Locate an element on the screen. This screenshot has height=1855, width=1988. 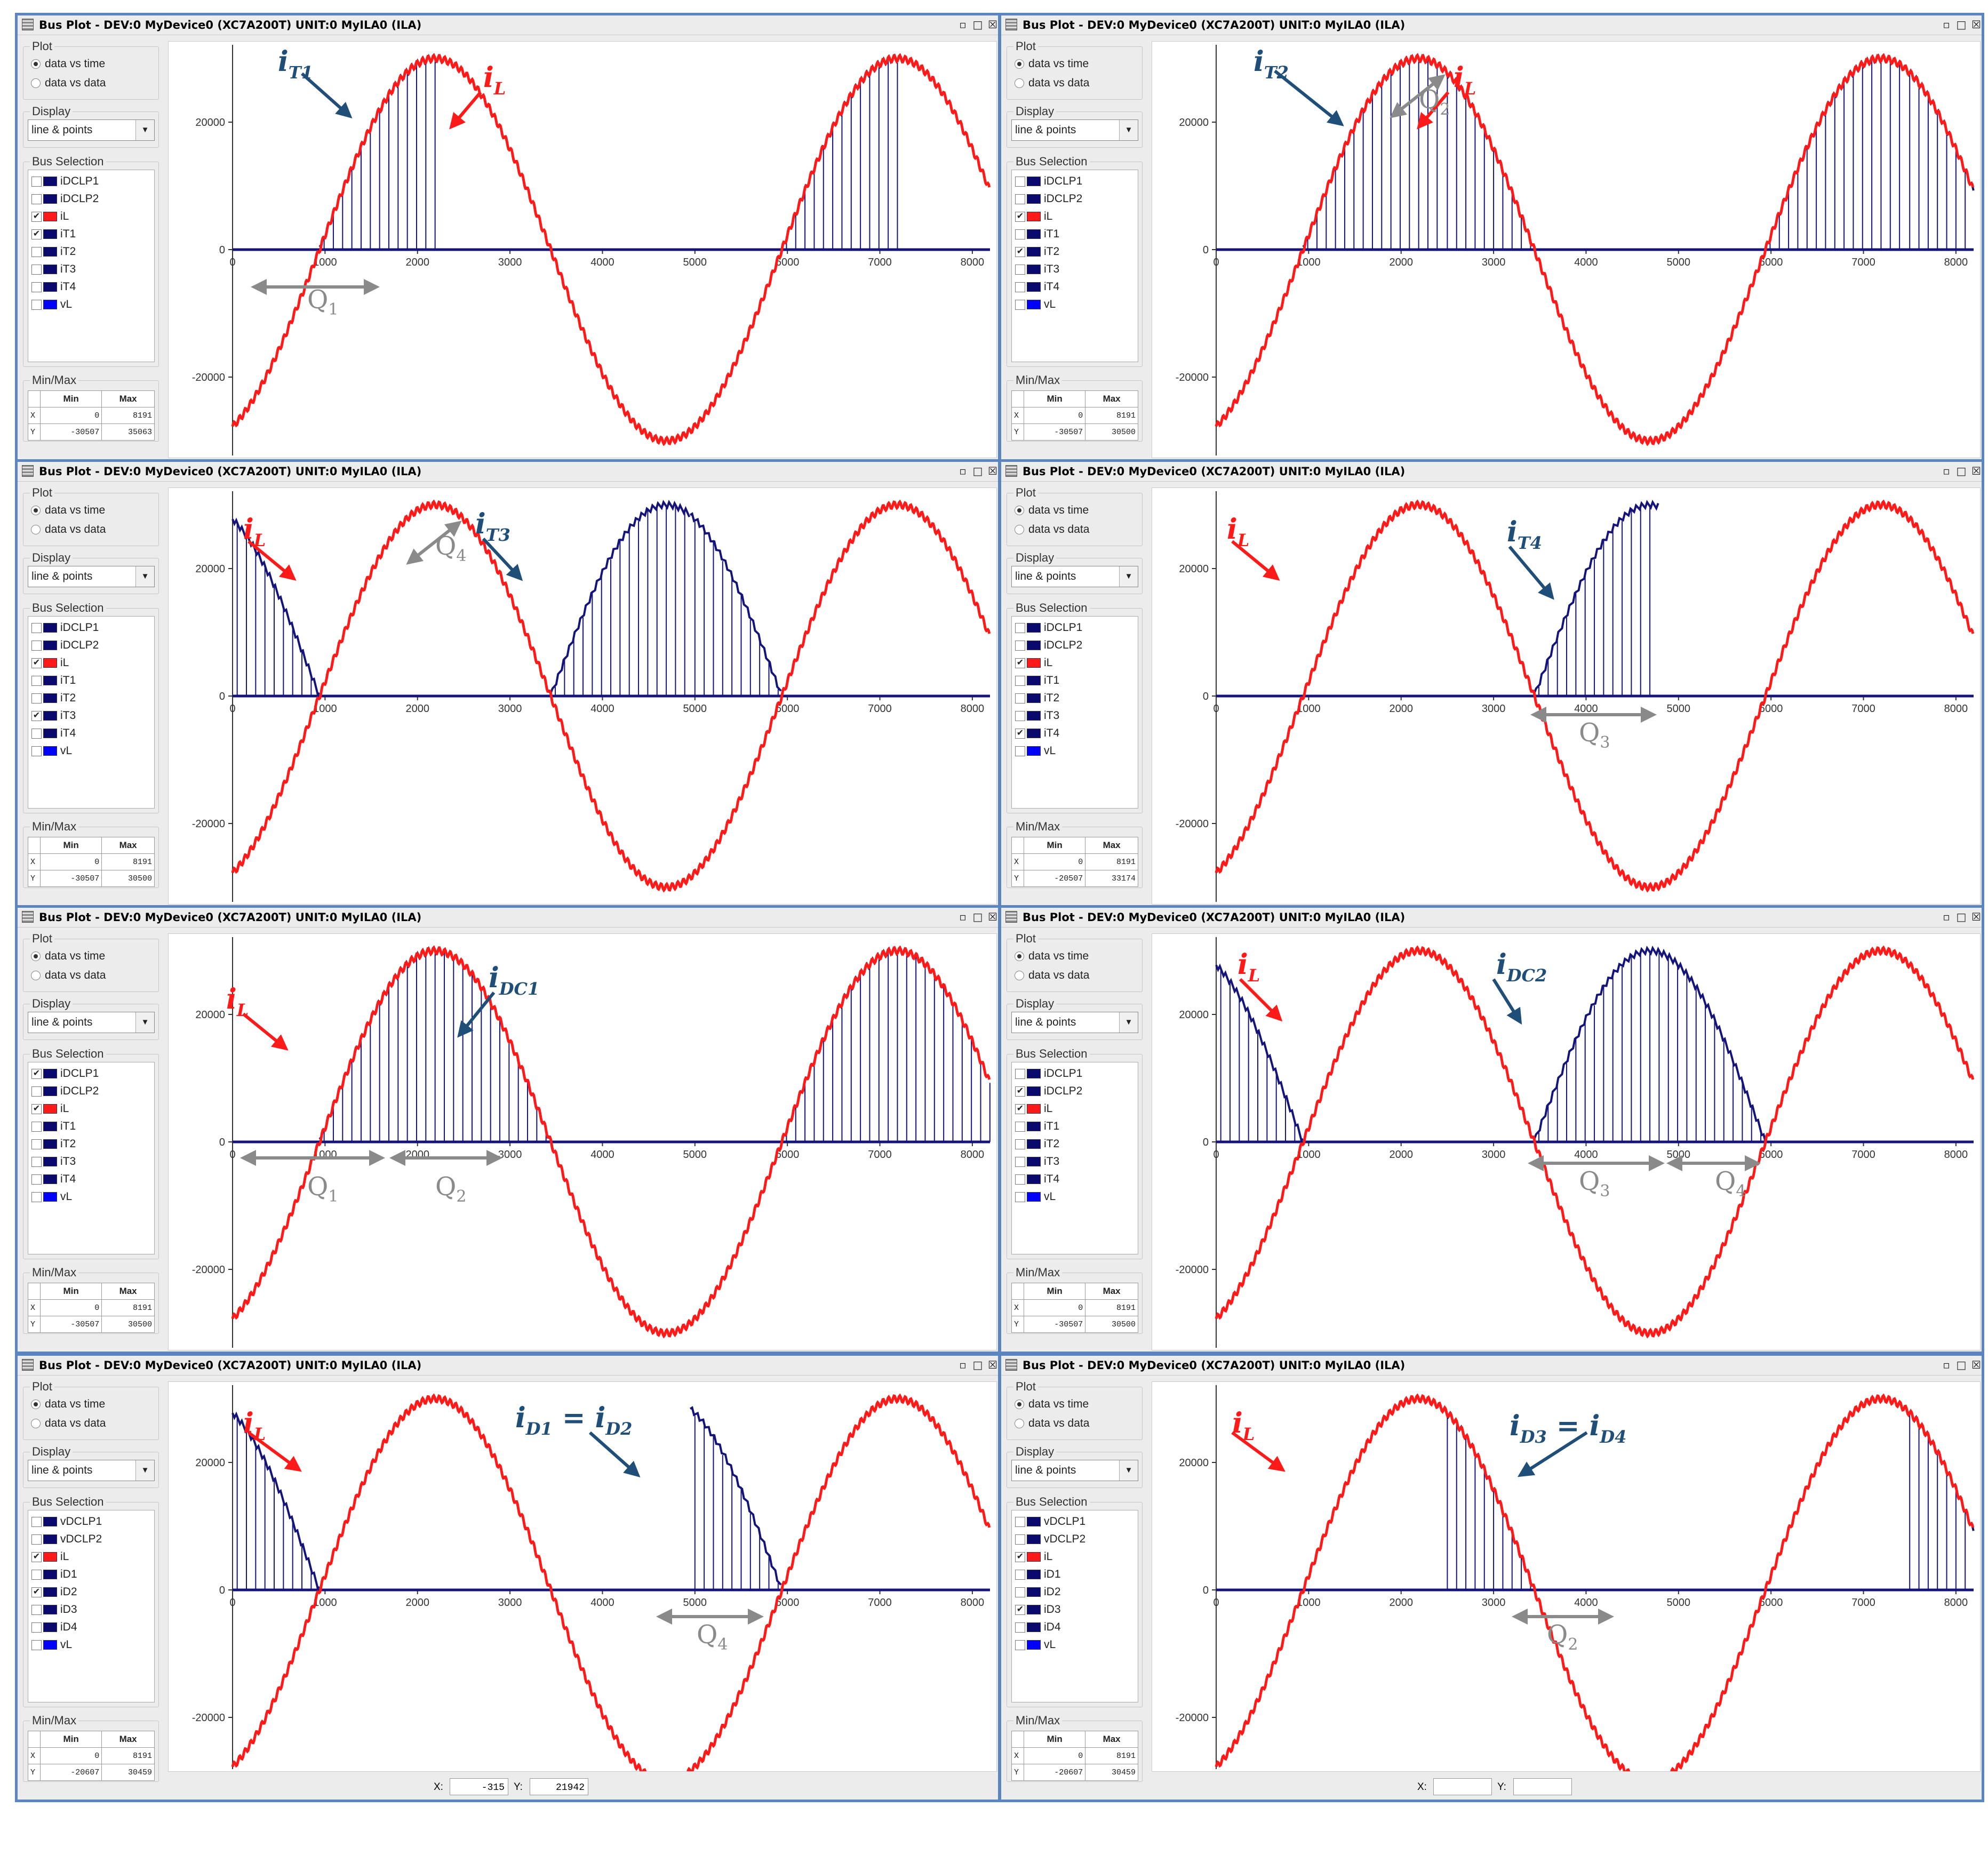
bus-item: ✔ iT1 is located at coordinates (53, 234).